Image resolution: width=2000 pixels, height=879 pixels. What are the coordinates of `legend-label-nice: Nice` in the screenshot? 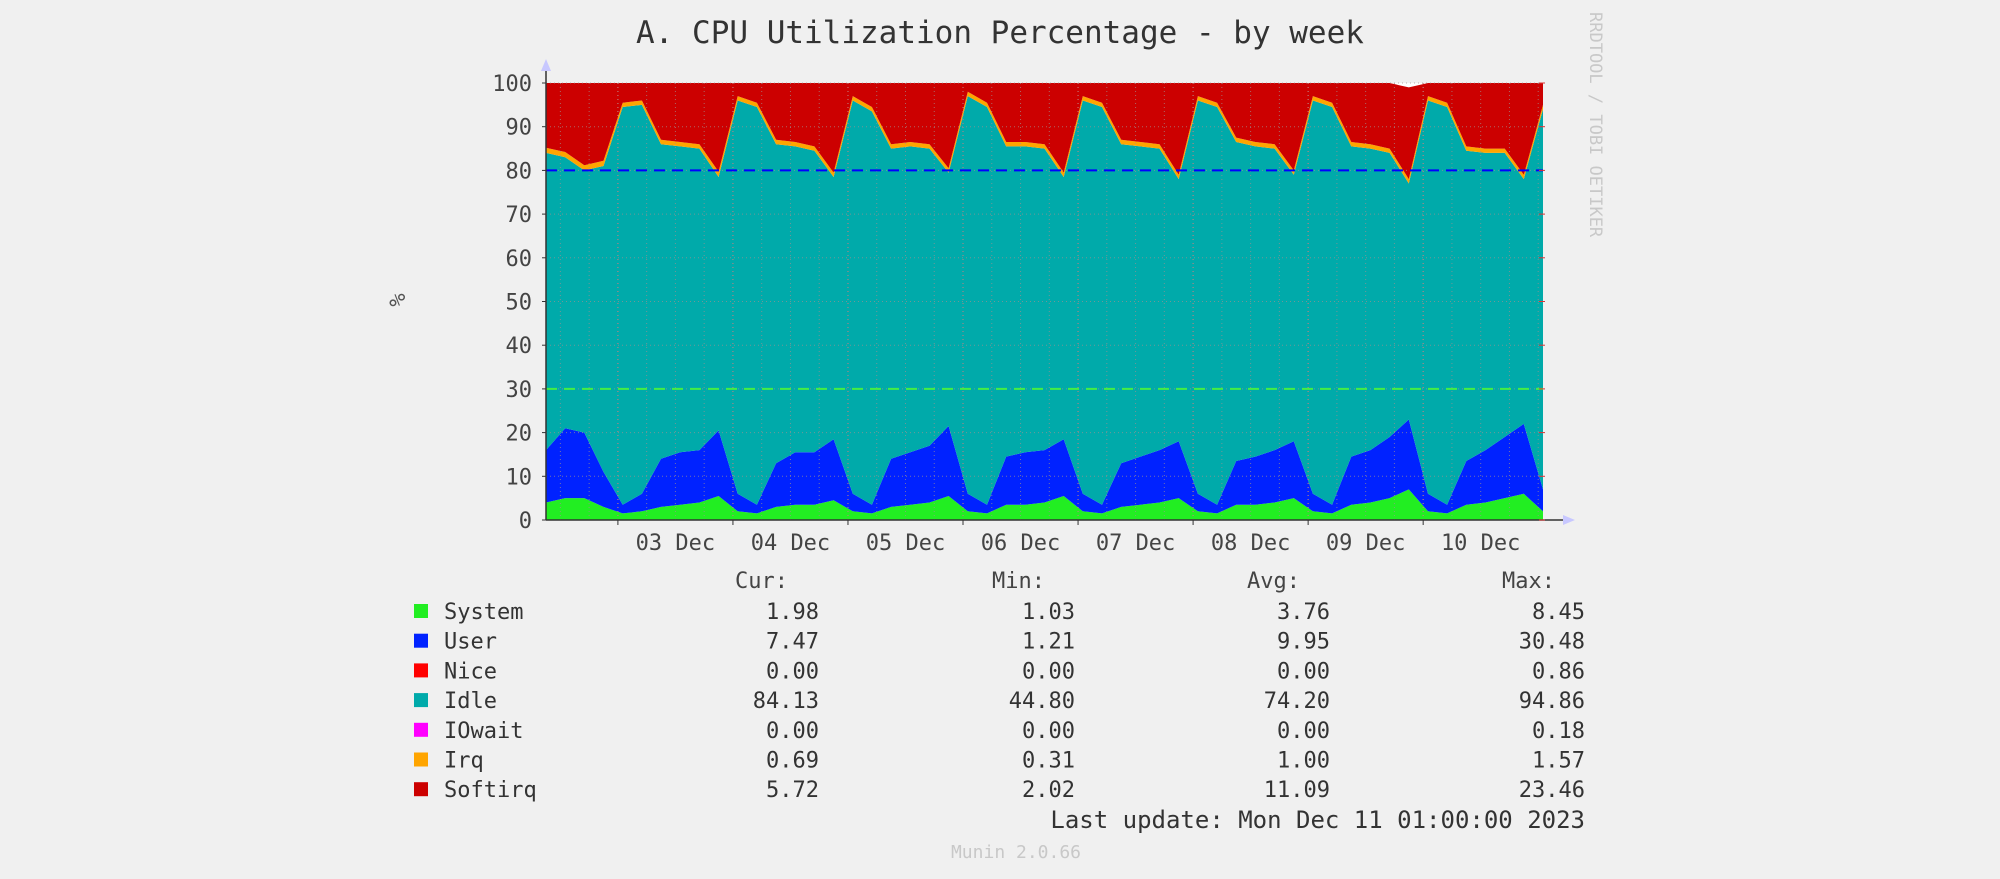 It's located at (470, 671).